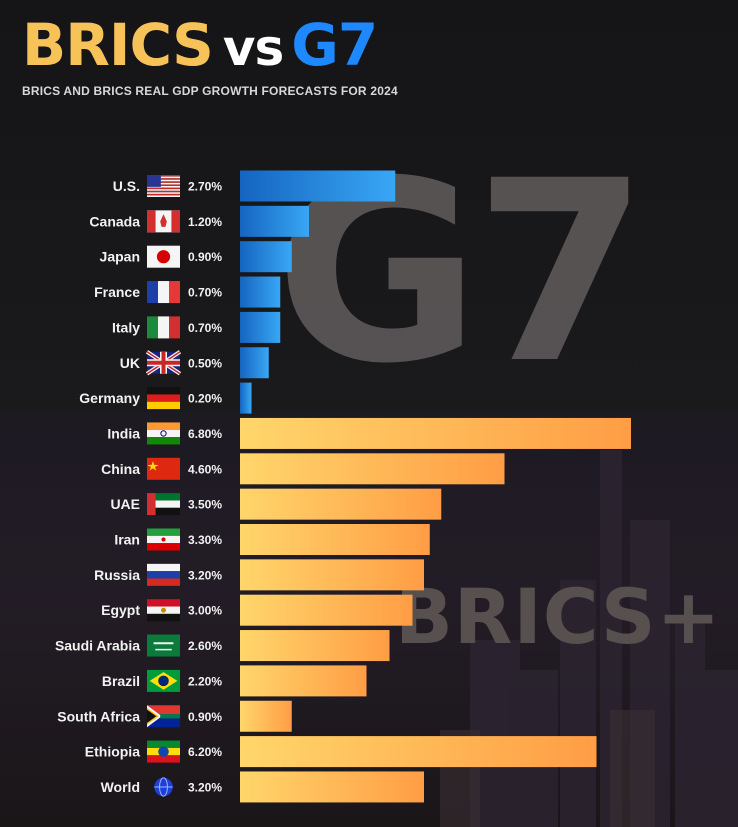 This screenshot has width=738, height=827. Describe the element at coordinates (98, 716) in the screenshot. I see `country-label: South Africa` at that location.